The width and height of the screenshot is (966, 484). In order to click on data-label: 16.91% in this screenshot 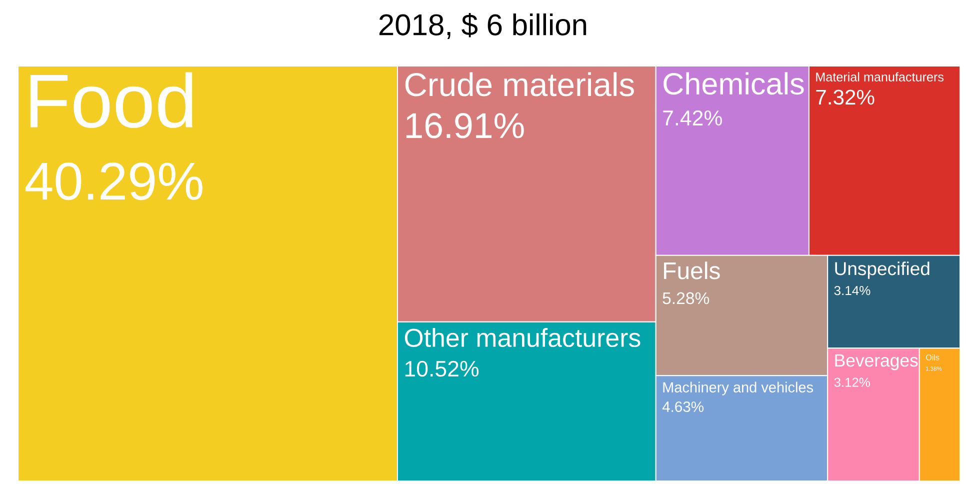, I will do `click(465, 125)`.